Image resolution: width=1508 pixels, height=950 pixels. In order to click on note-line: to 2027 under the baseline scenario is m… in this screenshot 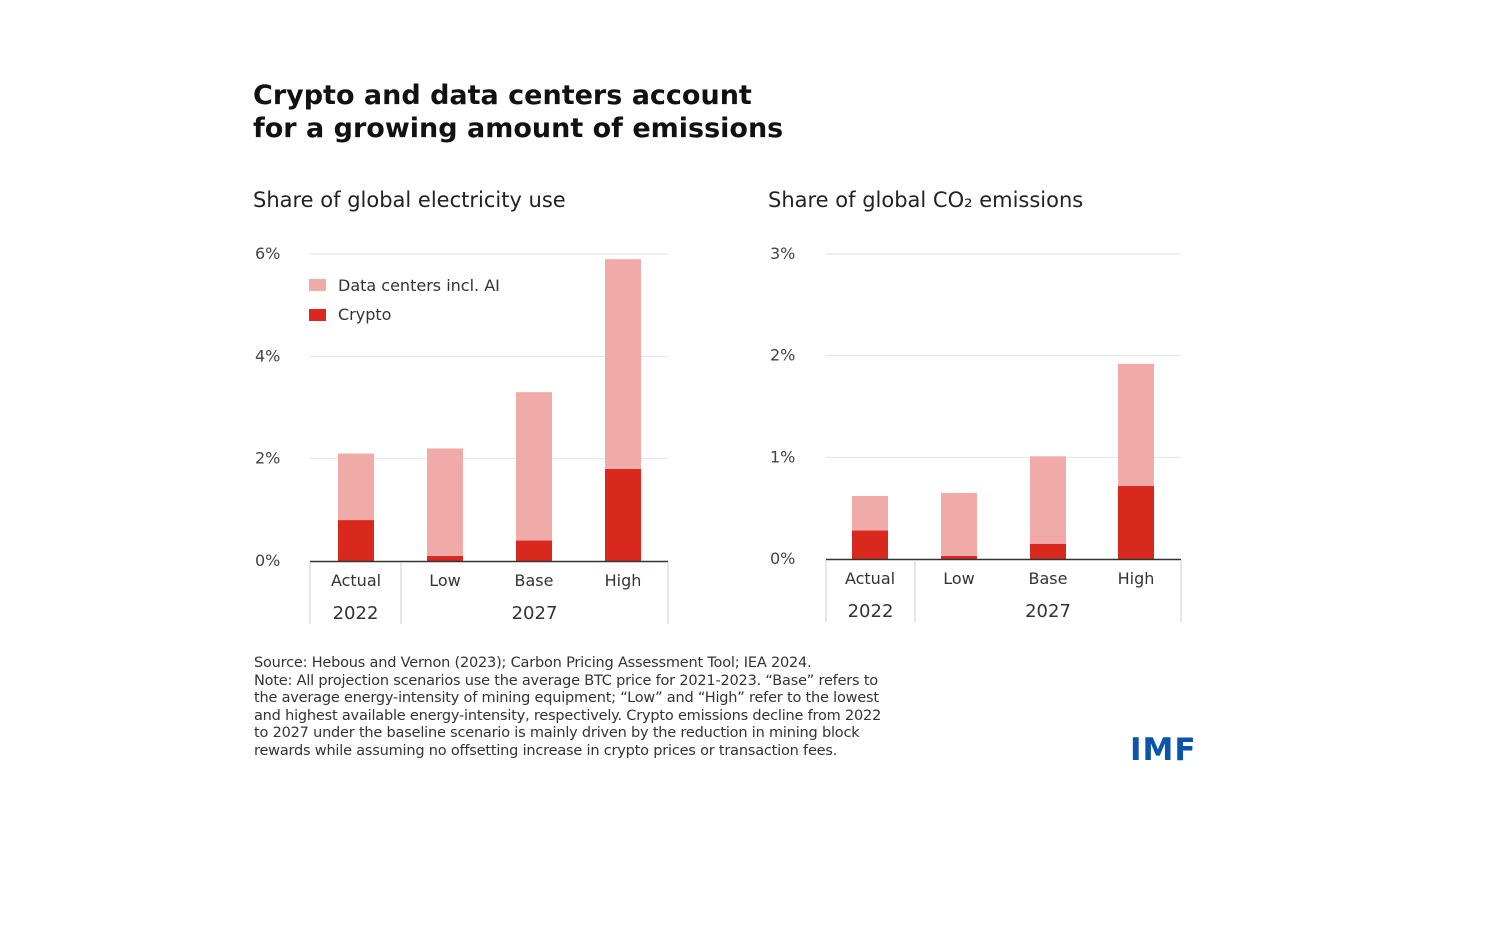, I will do `click(557, 733)`.